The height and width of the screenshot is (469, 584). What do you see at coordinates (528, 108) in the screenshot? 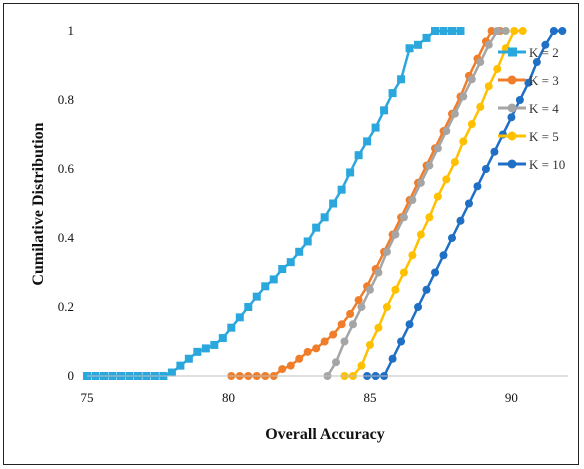
I see `legend-item: K = 4` at bounding box center [528, 108].